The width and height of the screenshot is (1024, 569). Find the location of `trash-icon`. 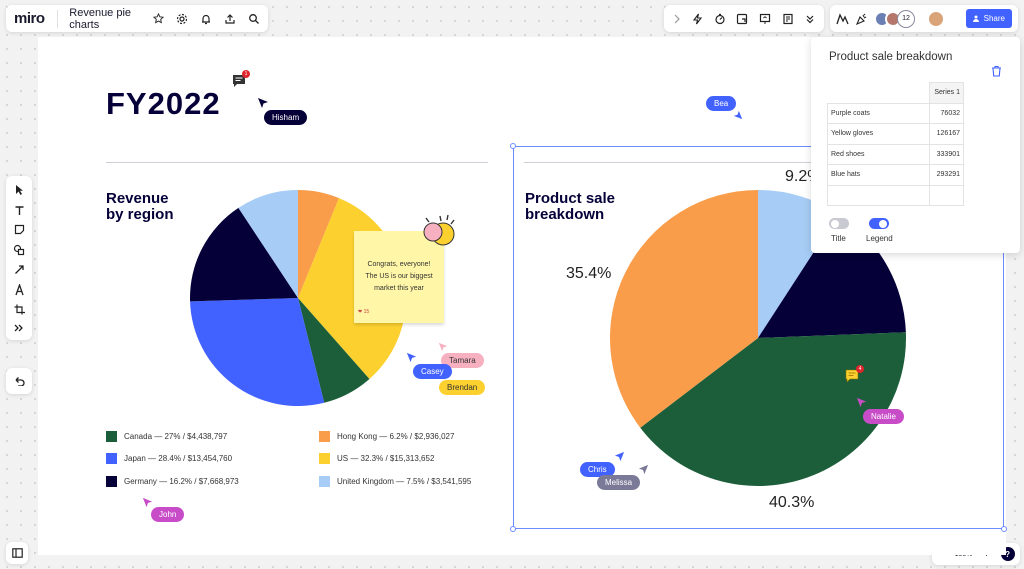

trash-icon is located at coordinates (996, 71).